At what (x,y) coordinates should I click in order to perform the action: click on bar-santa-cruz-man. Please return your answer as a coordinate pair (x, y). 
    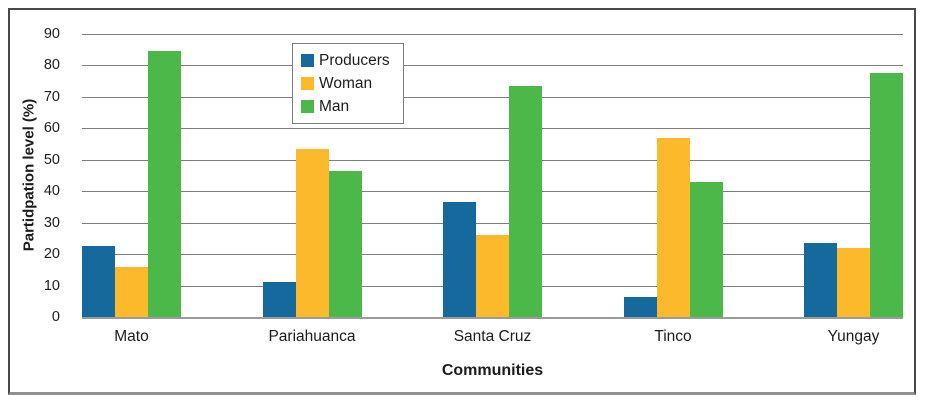
    Looking at the image, I should click on (525, 201).